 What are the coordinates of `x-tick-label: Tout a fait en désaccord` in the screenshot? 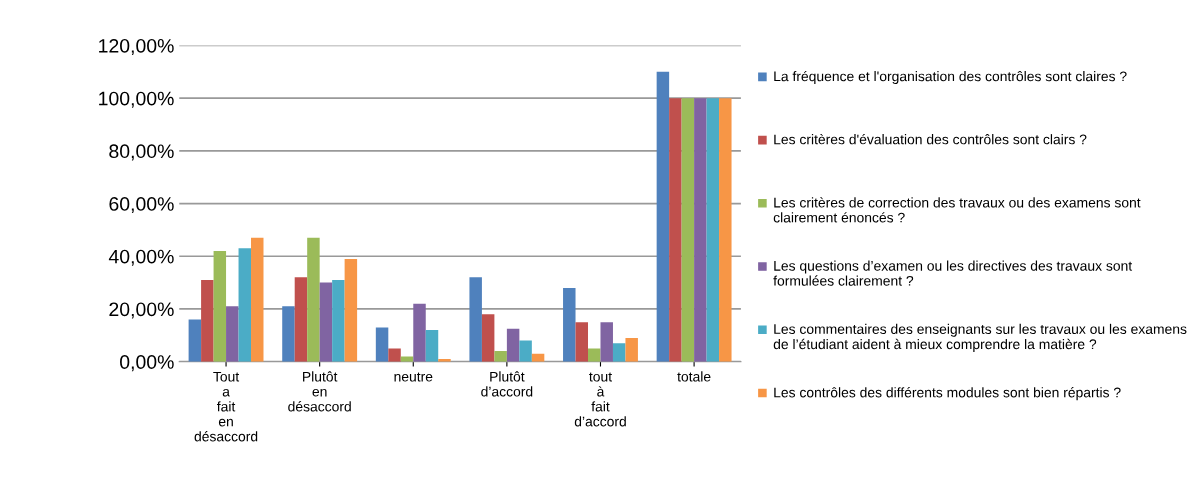 It's located at (226, 406).